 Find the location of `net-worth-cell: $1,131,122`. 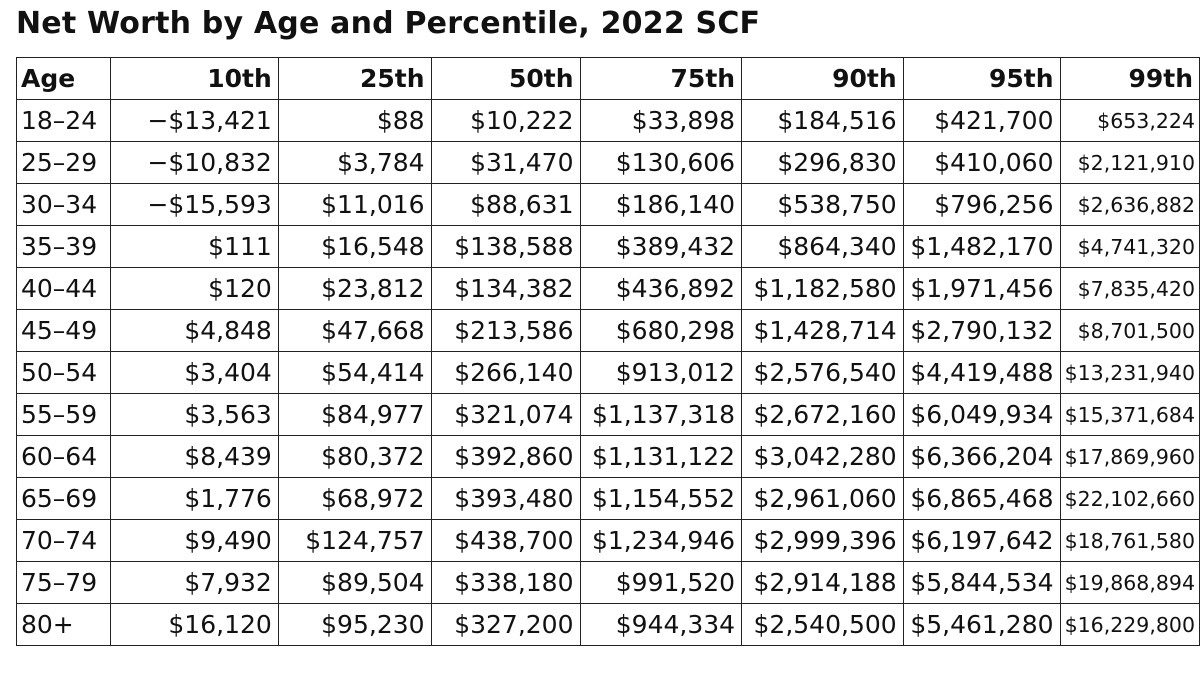

net-worth-cell: $1,131,122 is located at coordinates (661, 456).